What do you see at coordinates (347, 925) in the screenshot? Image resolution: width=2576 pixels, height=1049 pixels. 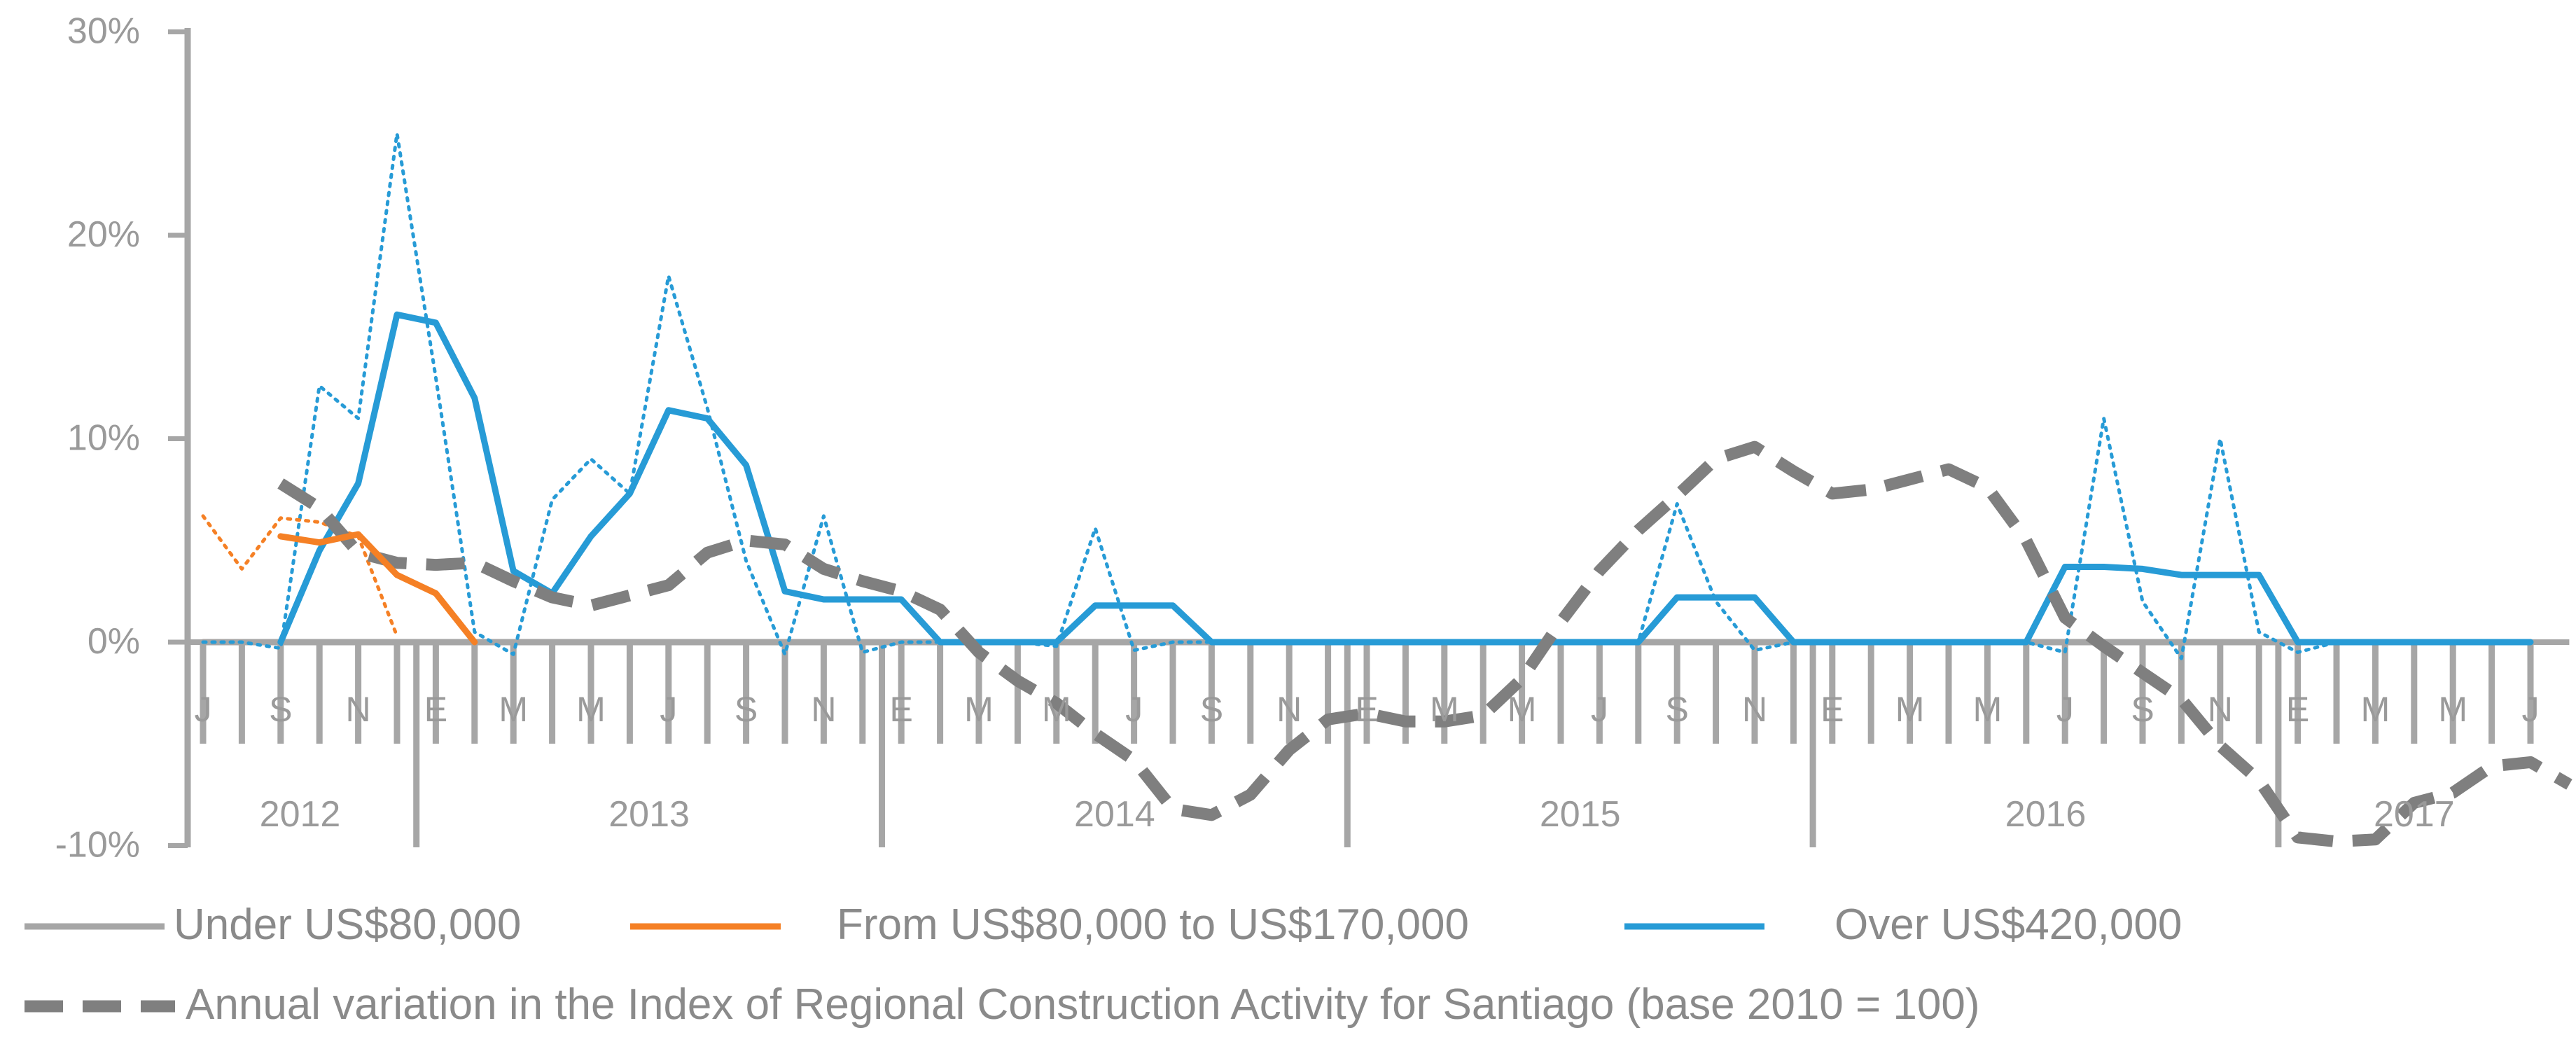 I see `legend-label: Under US$80,000` at bounding box center [347, 925].